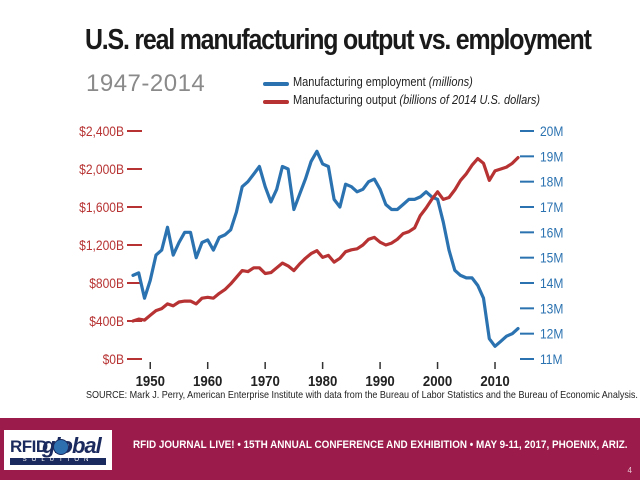 This screenshot has width=640, height=480. What do you see at coordinates (101, 245) in the screenshot?
I see `left-axis-tick-label: $1,200B` at bounding box center [101, 245].